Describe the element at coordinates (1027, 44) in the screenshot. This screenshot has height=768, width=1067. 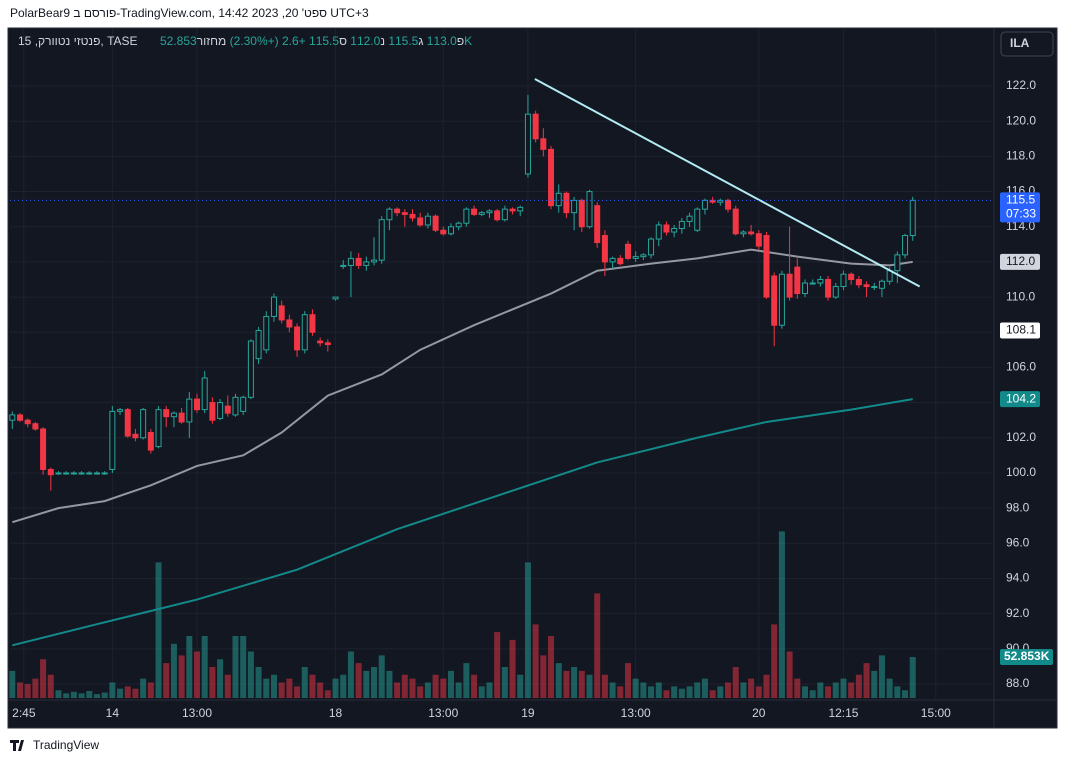
I see `currency-button` at that location.